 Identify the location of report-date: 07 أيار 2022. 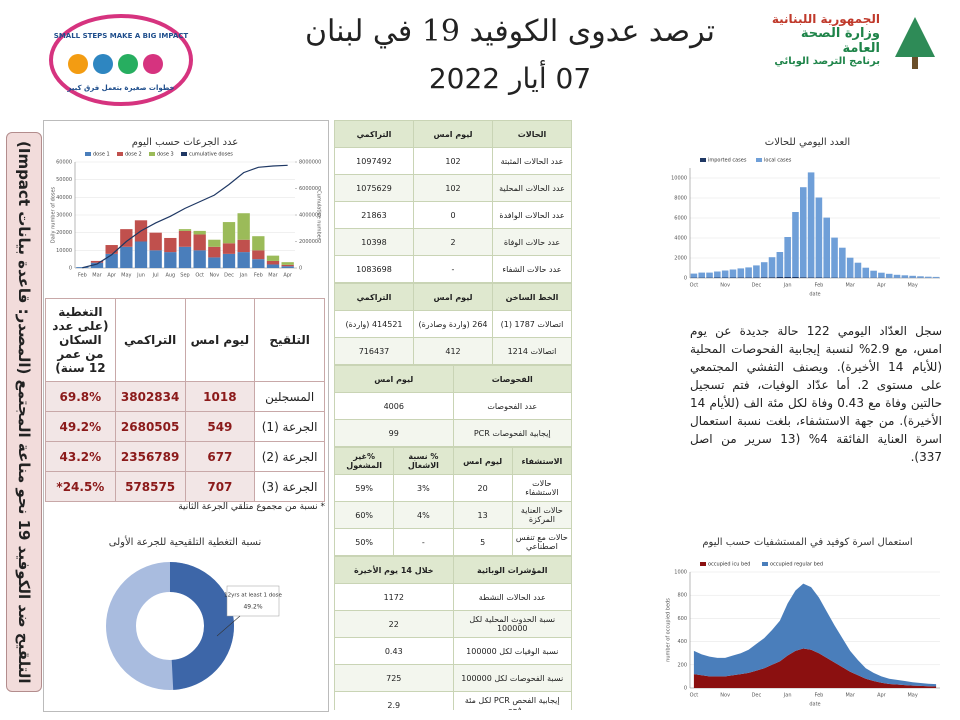
(510, 78).